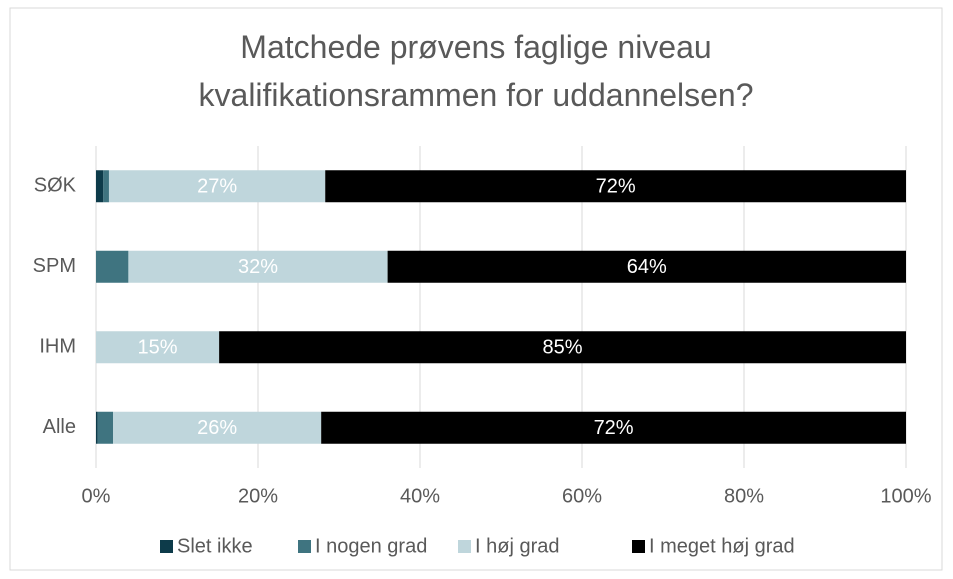 The width and height of the screenshot is (953, 579). I want to click on y-tick-label: Alle, so click(59, 427).